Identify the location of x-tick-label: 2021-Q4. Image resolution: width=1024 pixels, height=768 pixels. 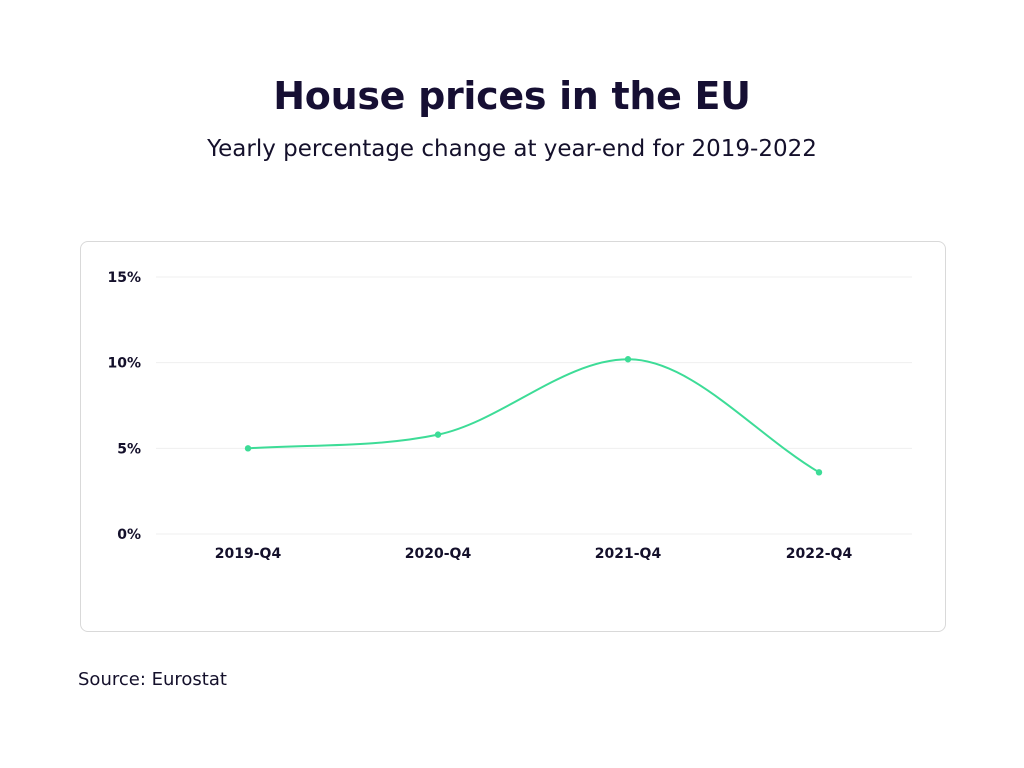
(628, 554).